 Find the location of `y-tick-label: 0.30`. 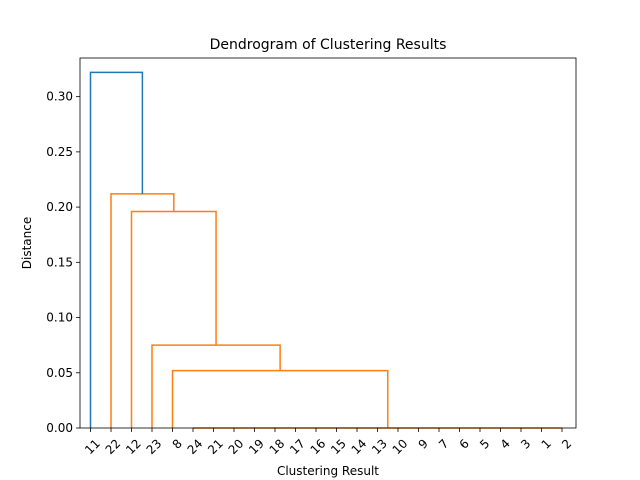

y-tick-label: 0.30 is located at coordinates (59, 97).